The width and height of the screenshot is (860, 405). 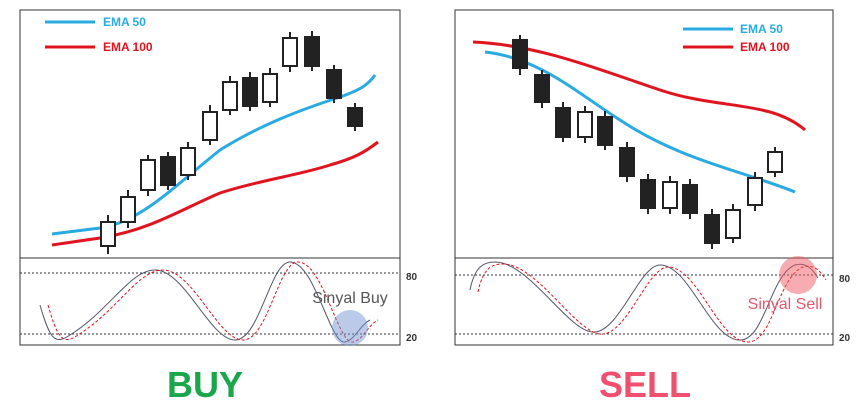 I want to click on signal-label: Sinyal Buy, so click(x=350, y=298).